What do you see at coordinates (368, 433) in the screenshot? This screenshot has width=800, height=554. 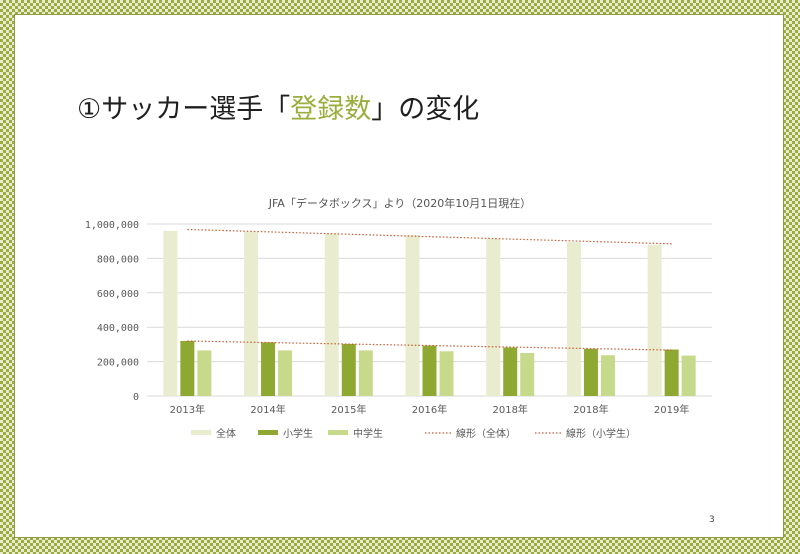 I see `legend-label: 中学生` at bounding box center [368, 433].